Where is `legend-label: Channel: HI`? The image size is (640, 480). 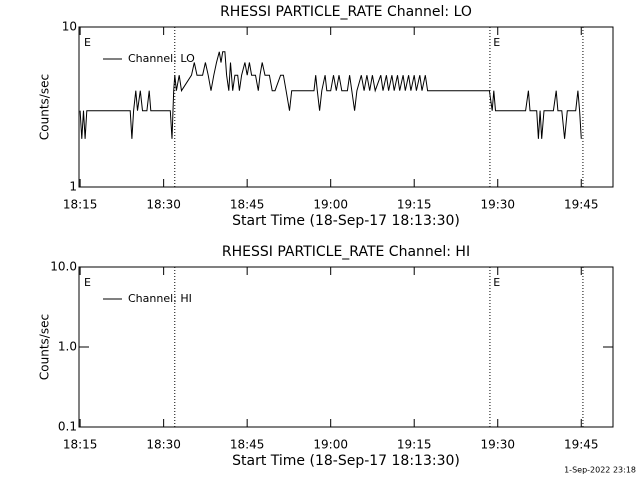 legend-label: Channel: HI is located at coordinates (160, 298).